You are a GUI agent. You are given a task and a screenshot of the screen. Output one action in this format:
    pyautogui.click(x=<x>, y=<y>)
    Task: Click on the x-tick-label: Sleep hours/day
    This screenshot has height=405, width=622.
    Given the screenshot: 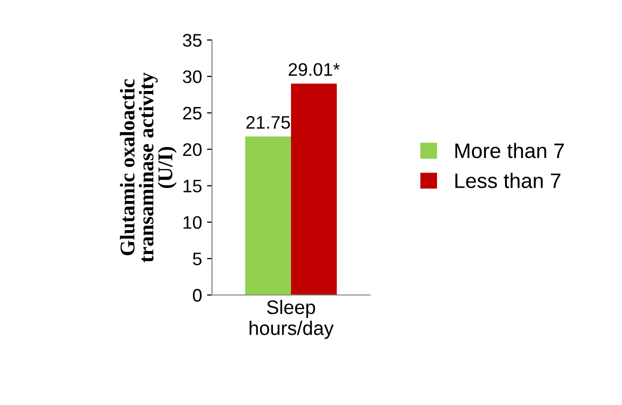 What is the action you would take?
    pyautogui.click(x=292, y=319)
    